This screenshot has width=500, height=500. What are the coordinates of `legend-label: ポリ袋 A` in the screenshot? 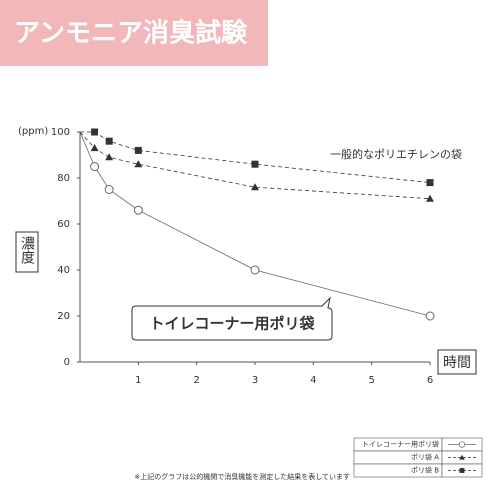 It's located at (425, 457).